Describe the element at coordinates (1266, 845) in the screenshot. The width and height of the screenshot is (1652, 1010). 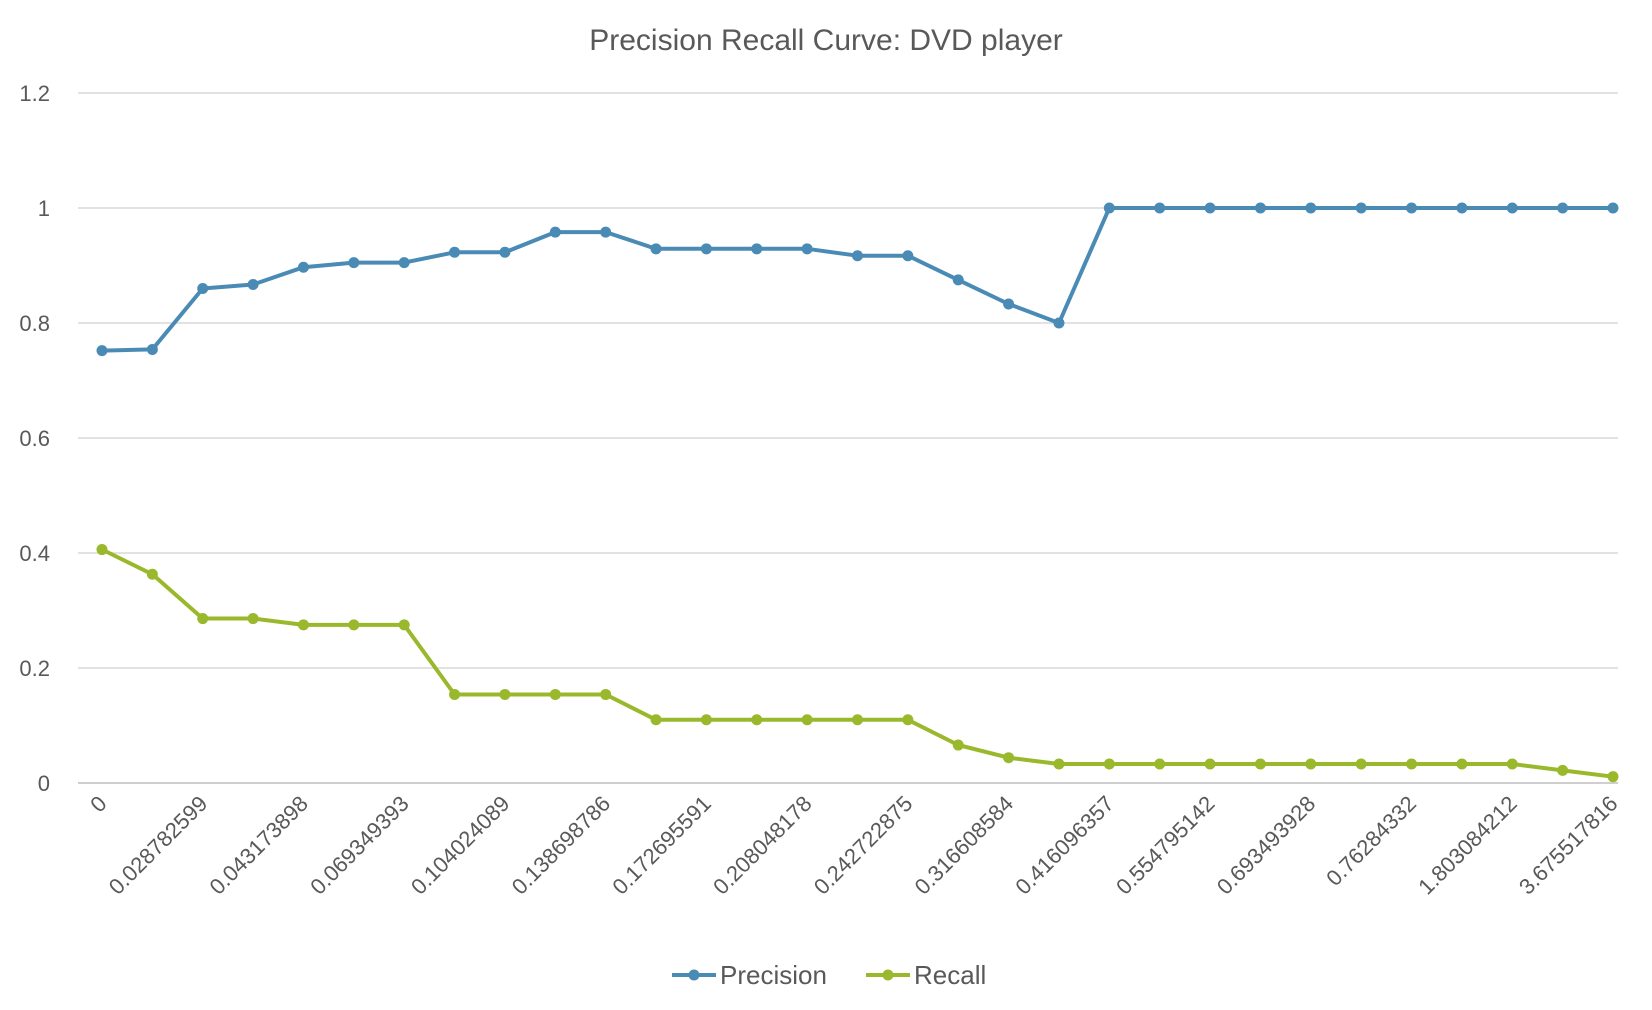
I see `x-tick-label: 0.693493928` at that location.